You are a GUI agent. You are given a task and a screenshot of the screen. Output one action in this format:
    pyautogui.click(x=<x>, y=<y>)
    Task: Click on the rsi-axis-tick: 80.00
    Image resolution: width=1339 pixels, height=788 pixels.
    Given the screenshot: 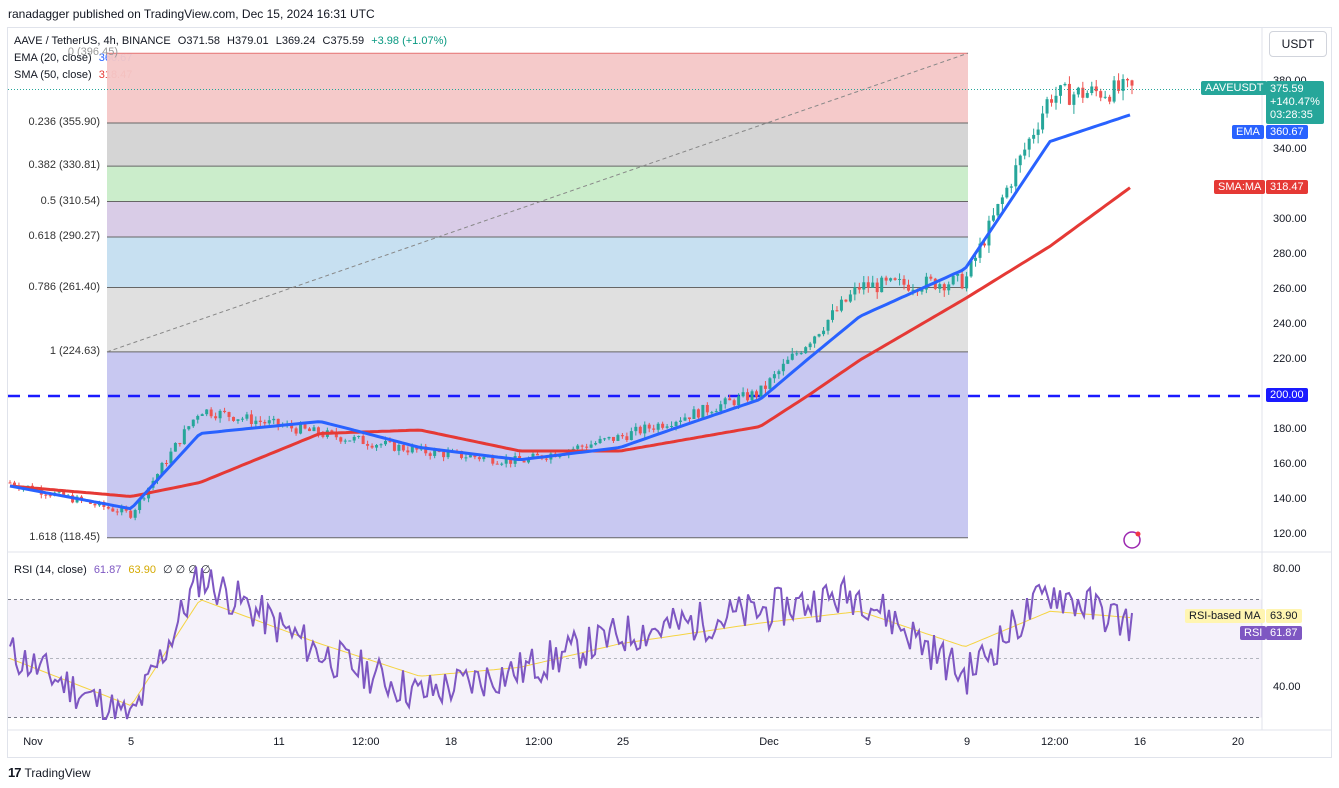 What is the action you would take?
    pyautogui.click(x=1287, y=569)
    